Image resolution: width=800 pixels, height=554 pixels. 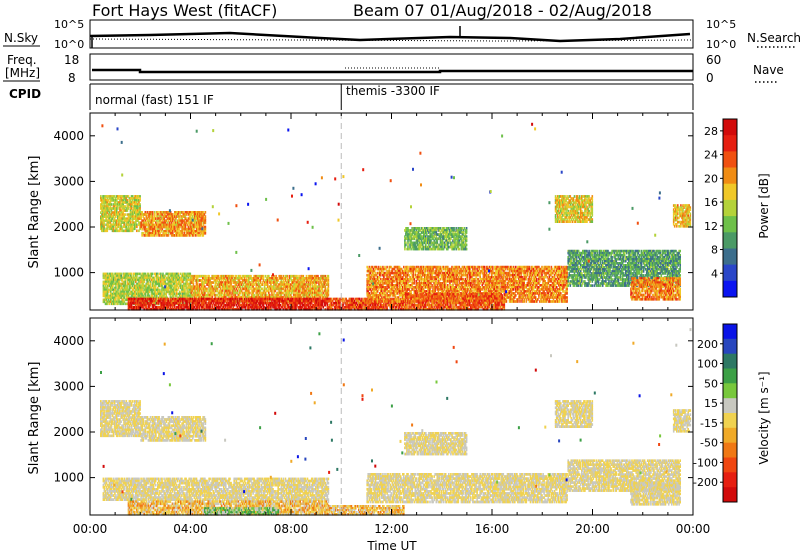 I want to click on freq-left-tick-top: 18, so click(x=71, y=60).